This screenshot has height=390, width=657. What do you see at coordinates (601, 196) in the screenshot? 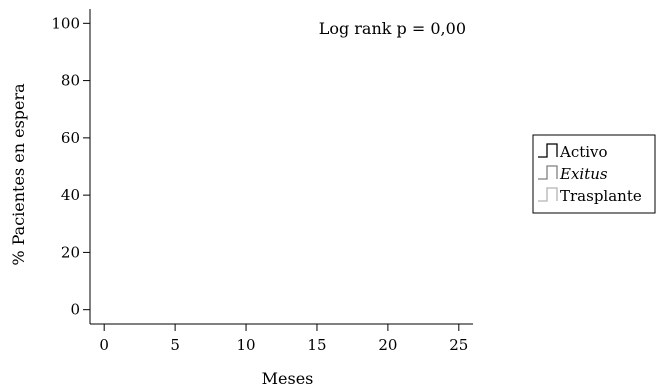
I see `legend-label: Trasplante` at bounding box center [601, 196].